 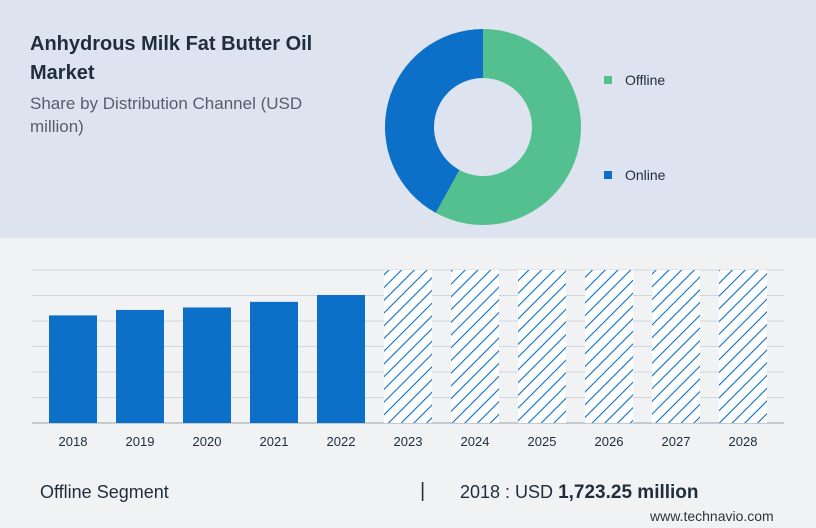 What do you see at coordinates (341, 441) in the screenshot?
I see `x-tick-label: 2022` at bounding box center [341, 441].